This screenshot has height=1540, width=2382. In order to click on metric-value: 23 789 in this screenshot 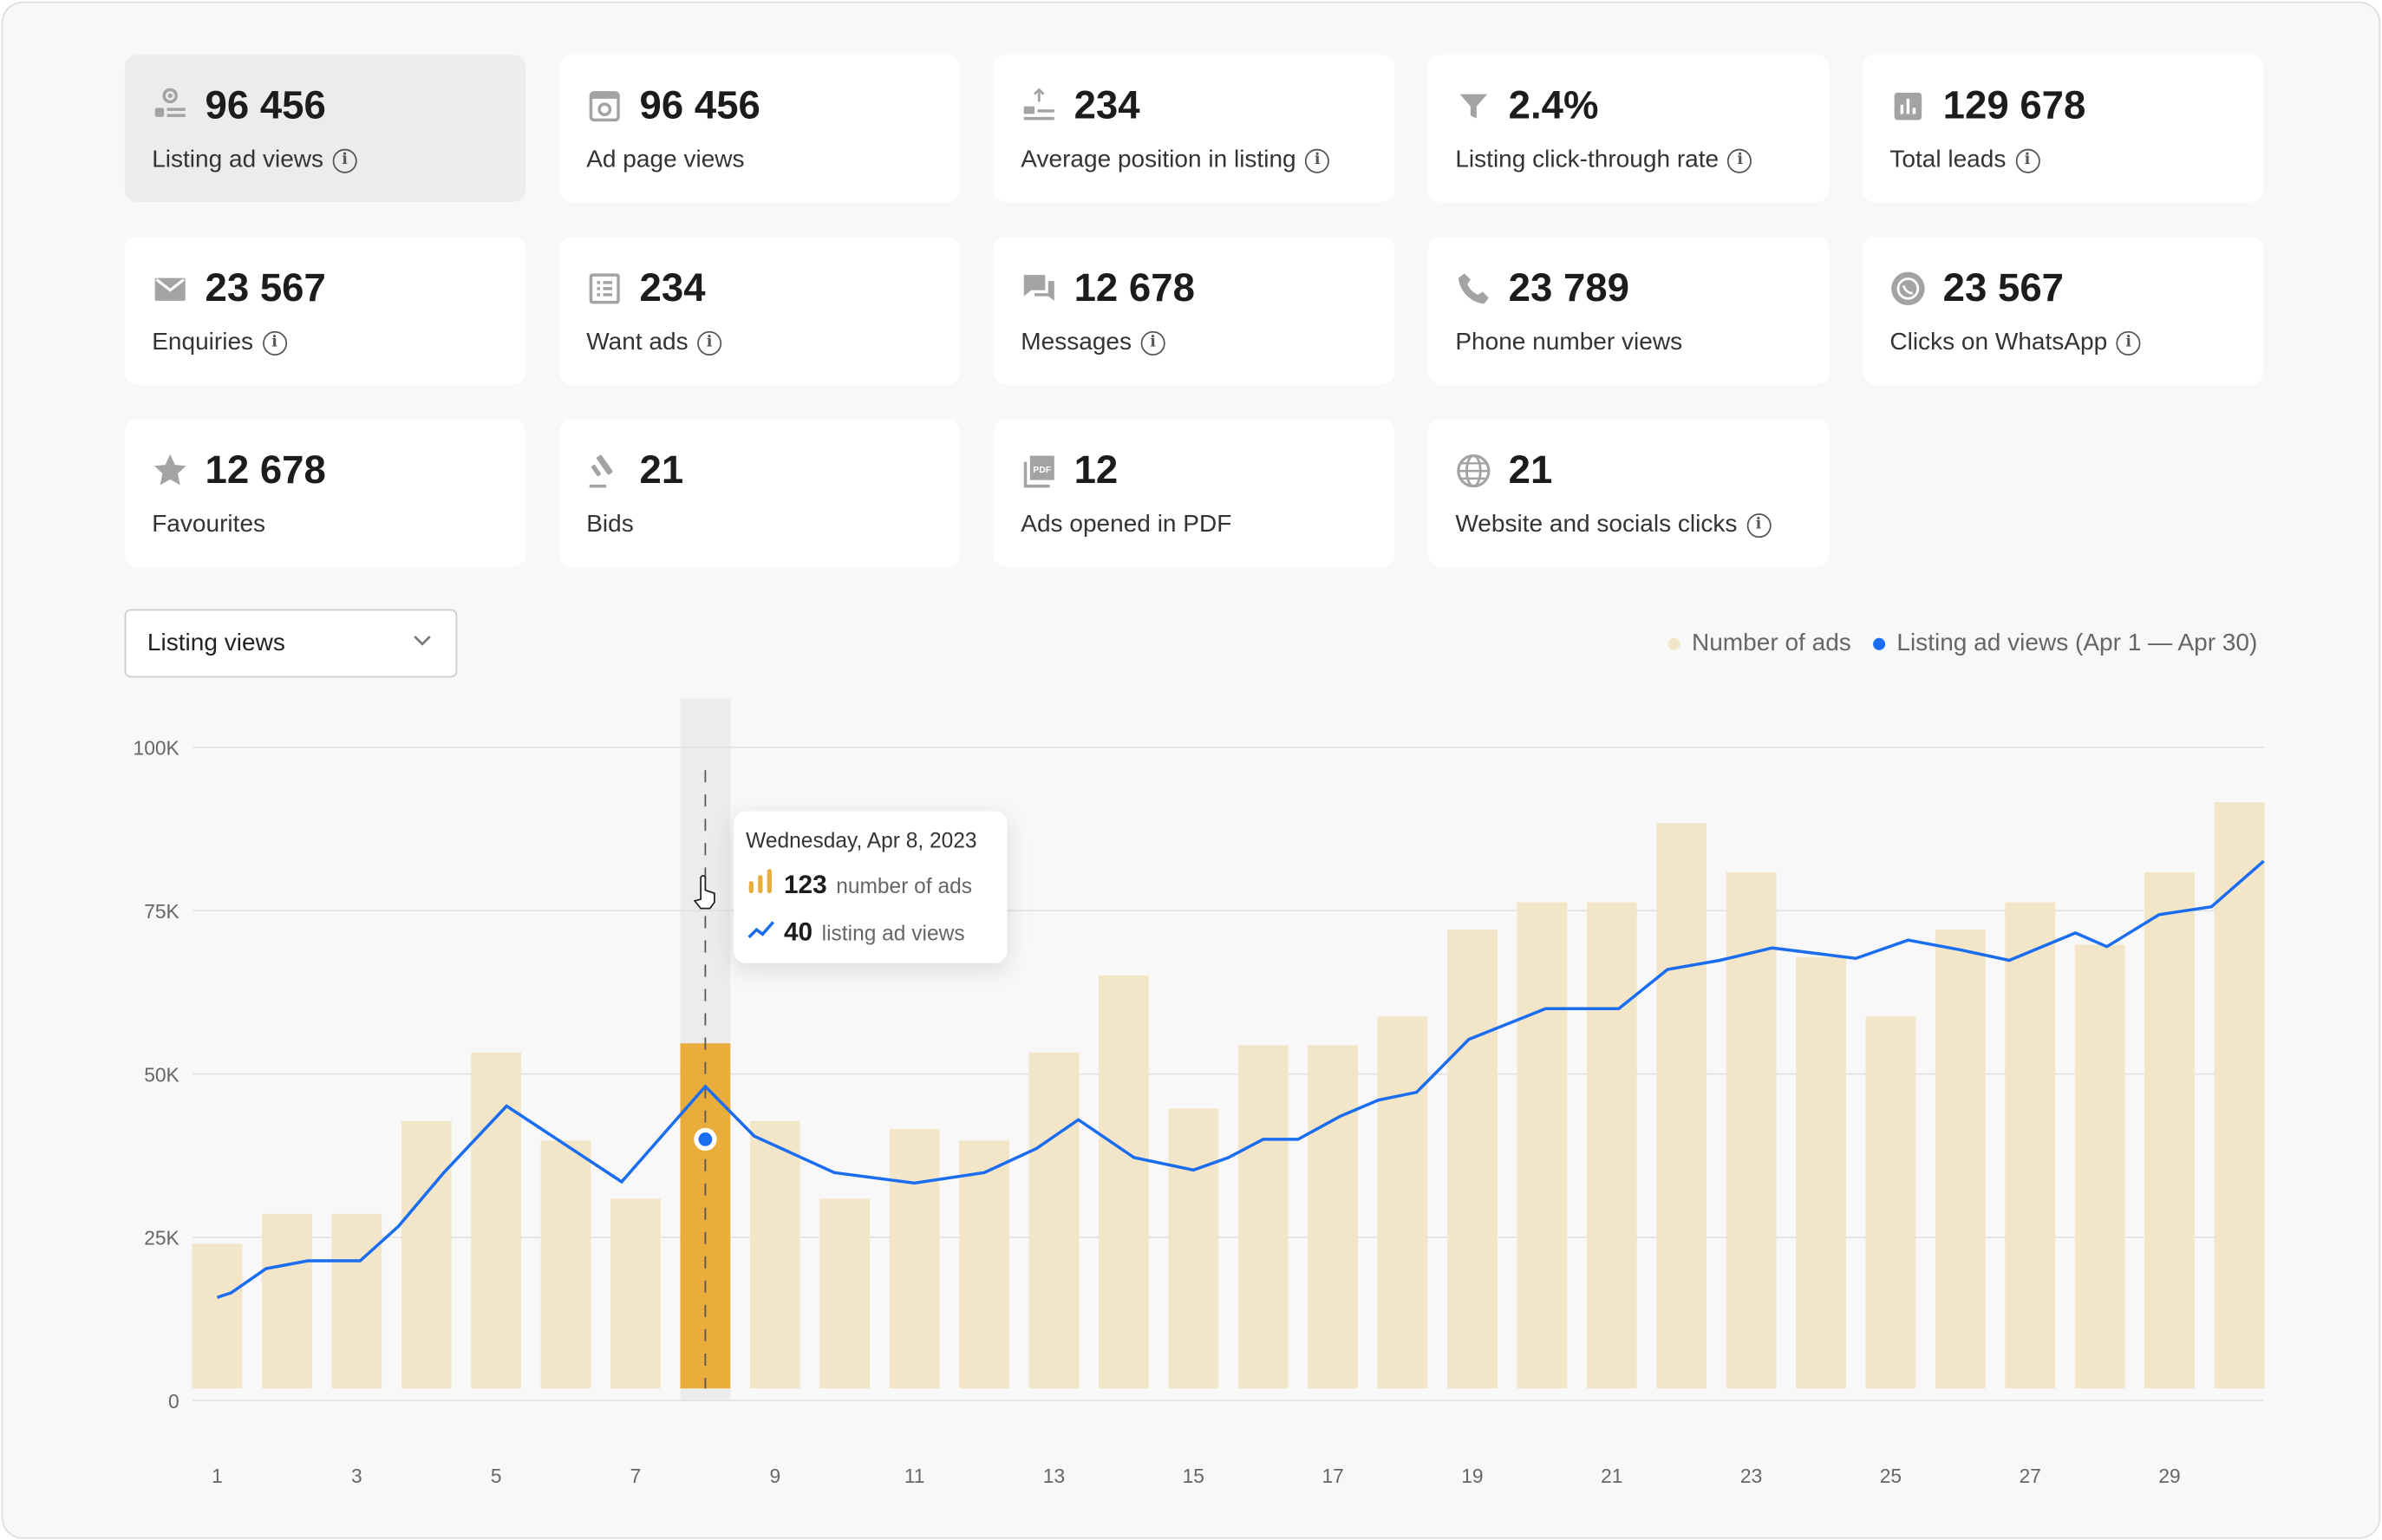, I will do `click(1568, 287)`.